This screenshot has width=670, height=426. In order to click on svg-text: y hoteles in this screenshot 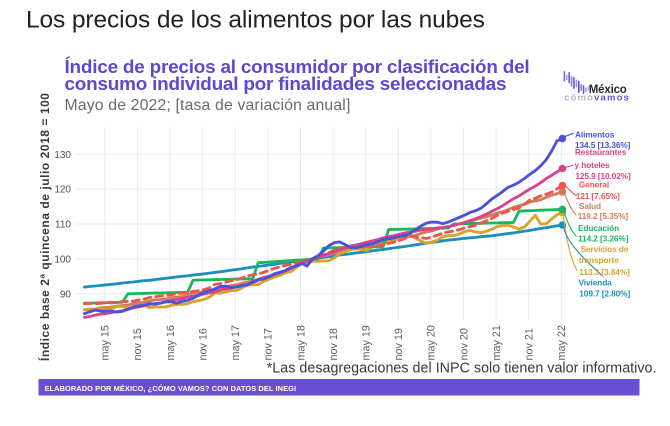, I will do `click(593, 165)`.